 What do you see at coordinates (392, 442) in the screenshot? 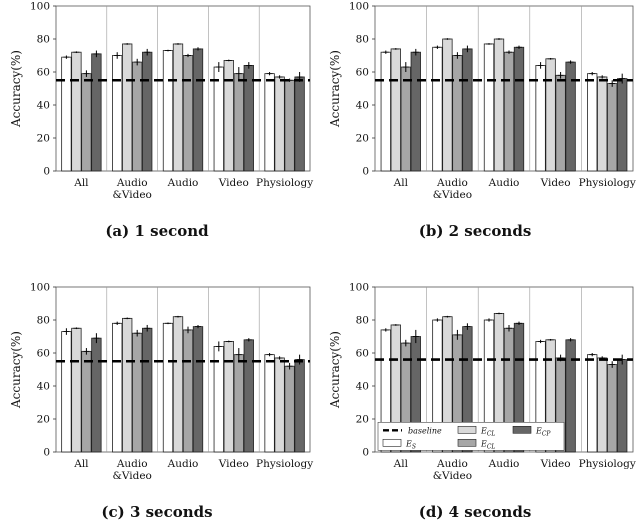
I see `legend-es-swatch` at bounding box center [392, 442].